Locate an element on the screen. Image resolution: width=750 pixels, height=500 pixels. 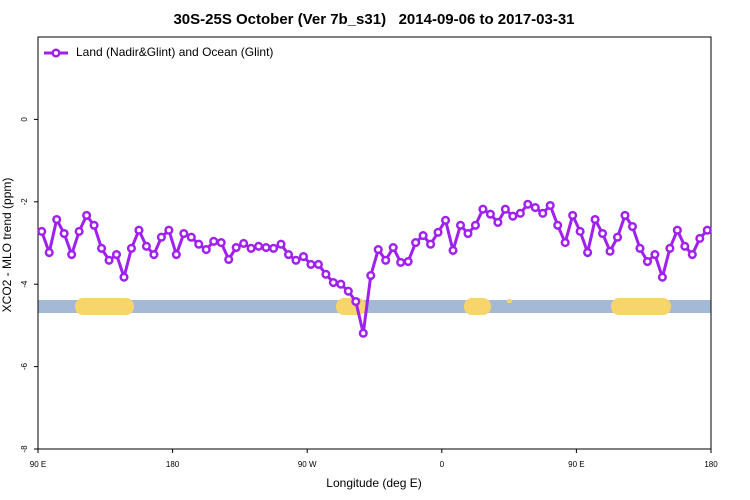
x-tick-label: 180 is located at coordinates (711, 464).